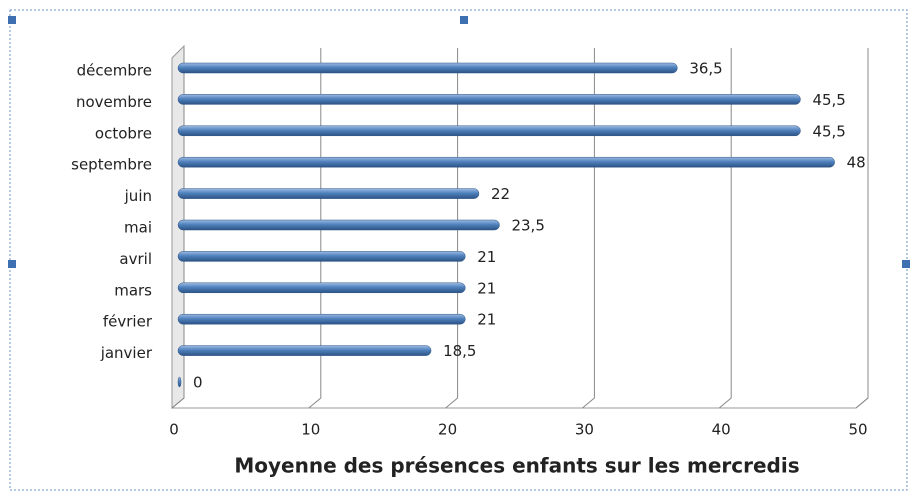  I want to click on x-tick-label: 10, so click(310, 430).